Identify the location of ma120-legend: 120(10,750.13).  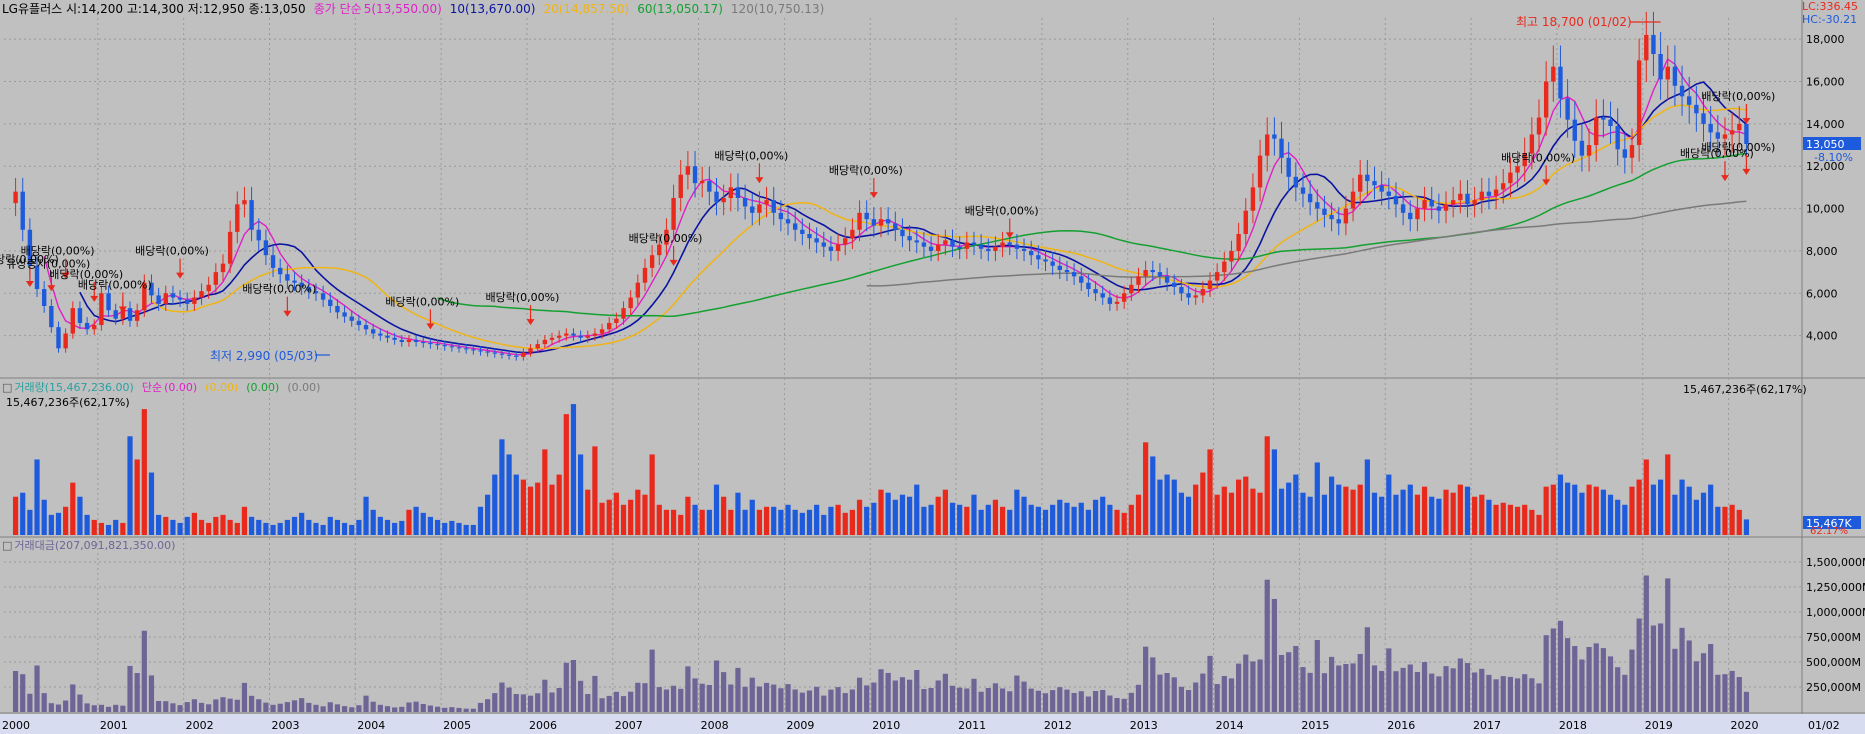
(777, 9).